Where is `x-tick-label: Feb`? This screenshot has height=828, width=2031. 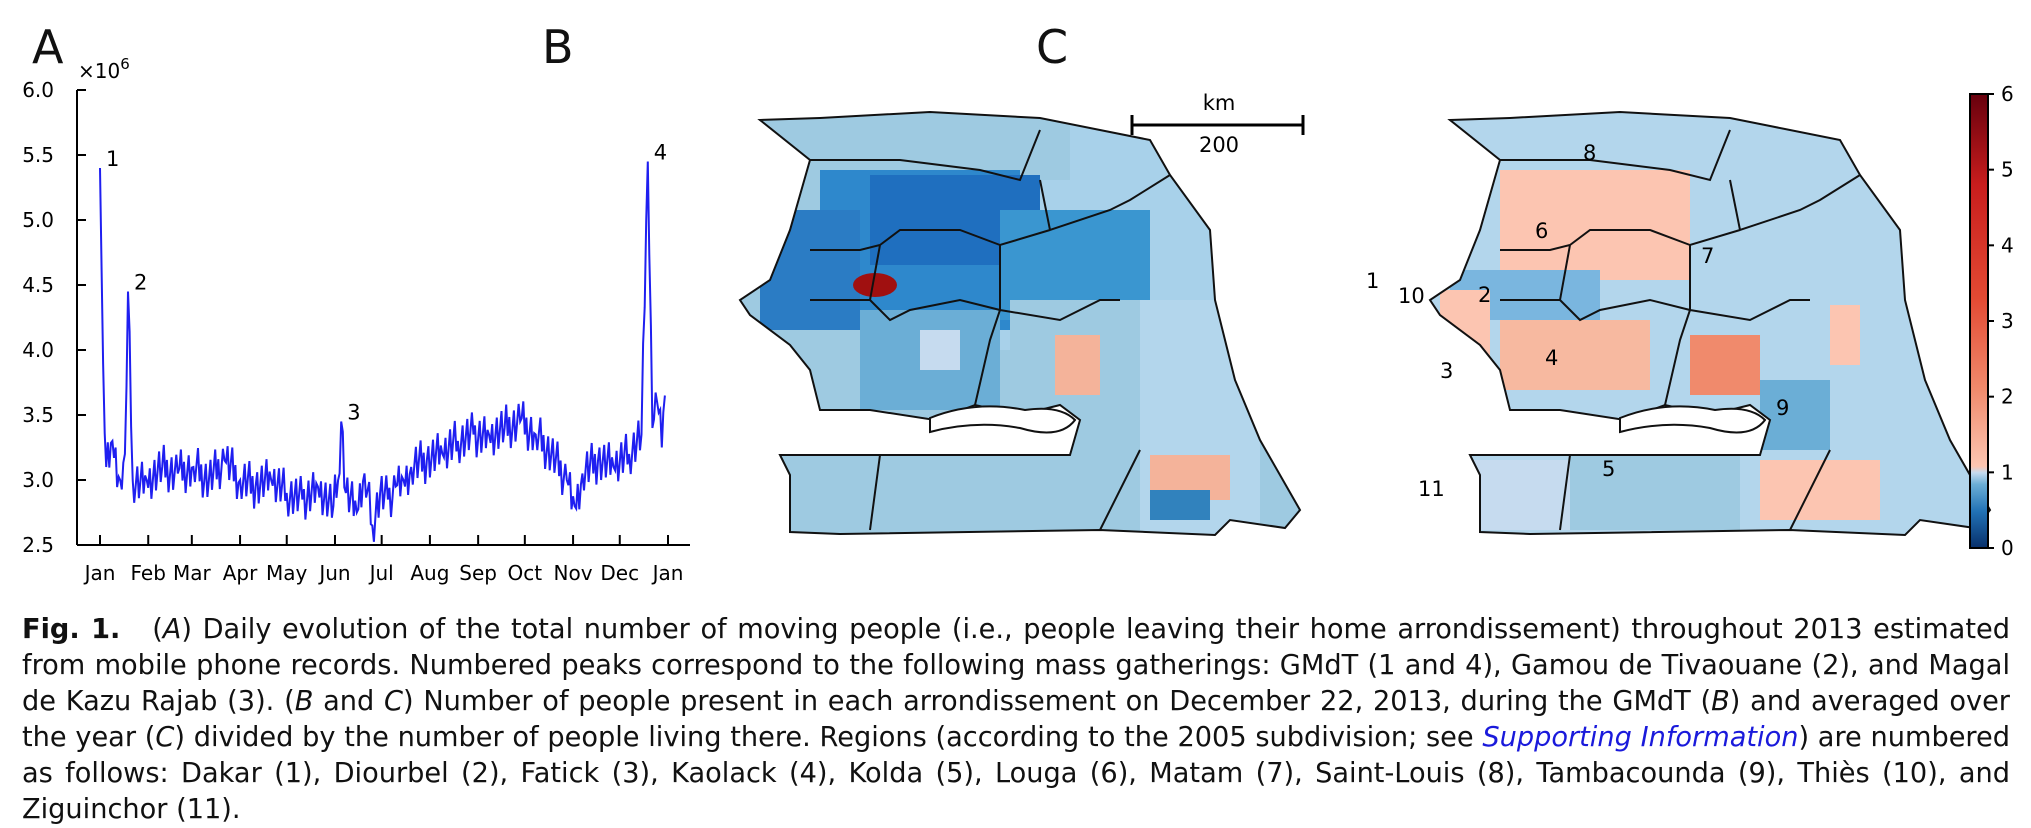
x-tick-label: Feb is located at coordinates (148, 573).